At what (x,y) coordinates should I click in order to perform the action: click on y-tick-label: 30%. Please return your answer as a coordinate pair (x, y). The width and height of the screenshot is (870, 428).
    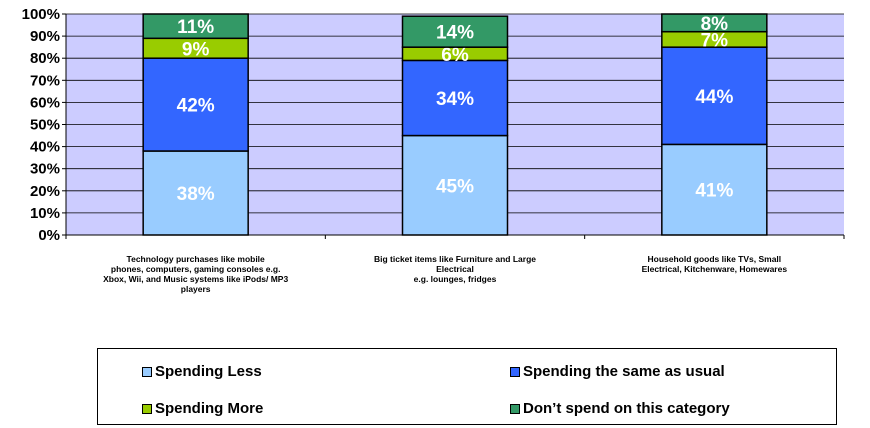
    Looking at the image, I should click on (45, 169).